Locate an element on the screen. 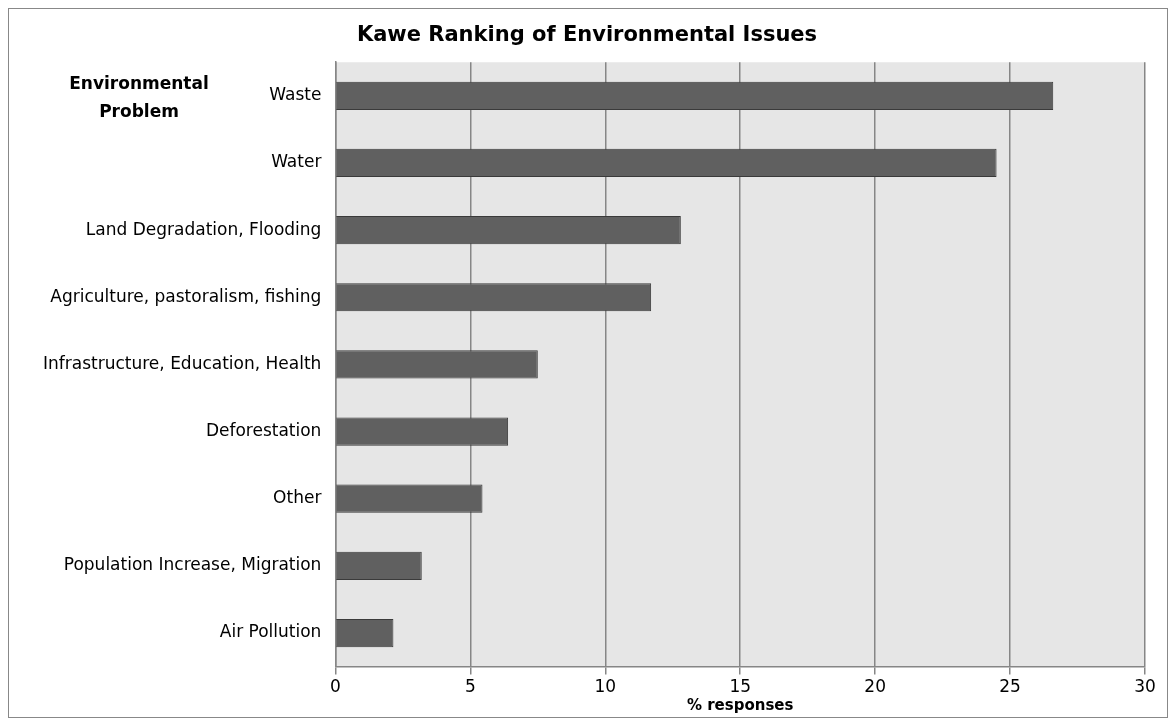 This screenshot has height=726, width=1176. y-axis-title: Environmental Problem is located at coordinates (139, 97).